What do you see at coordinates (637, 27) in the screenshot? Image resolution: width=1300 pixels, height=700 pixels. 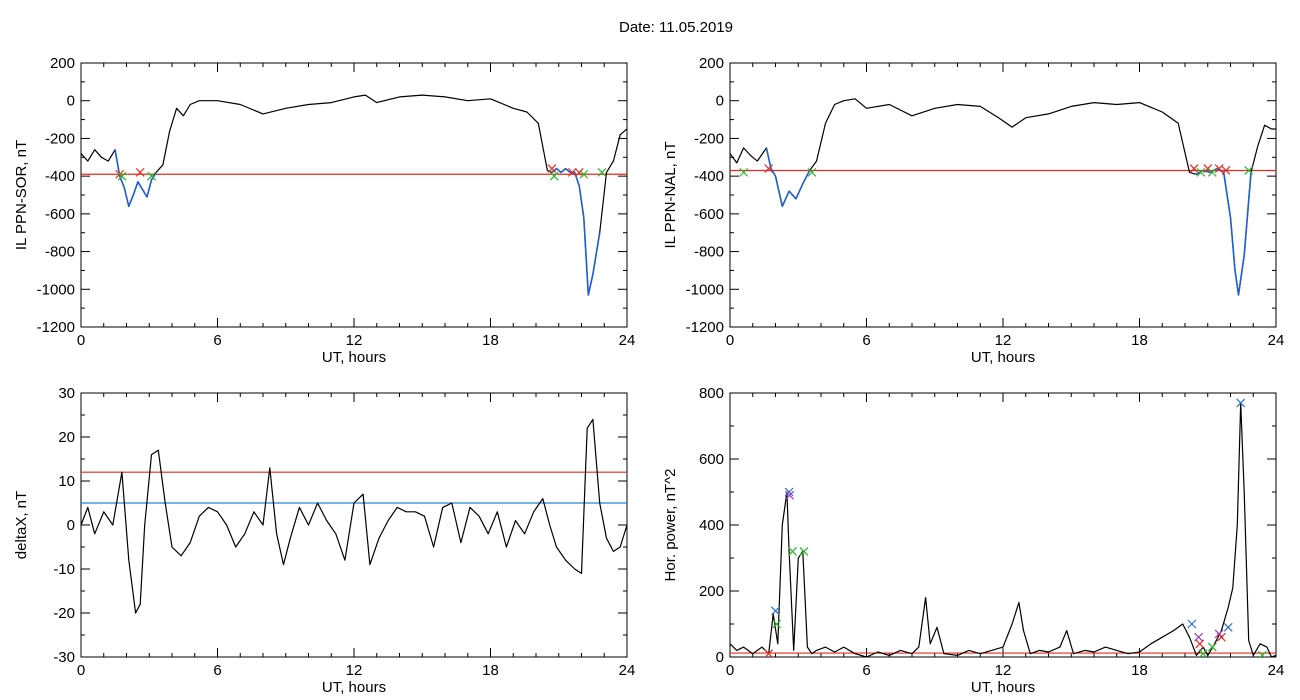 I see `date-label: Date:` at bounding box center [637, 27].